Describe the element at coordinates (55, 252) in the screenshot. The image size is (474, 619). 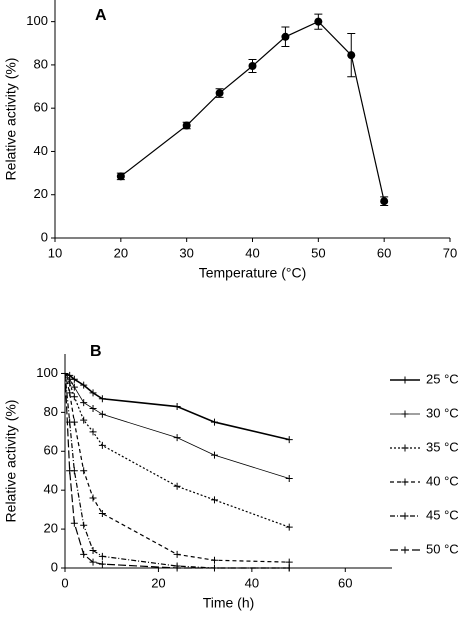
I see `x-tick-label: 10` at that location.